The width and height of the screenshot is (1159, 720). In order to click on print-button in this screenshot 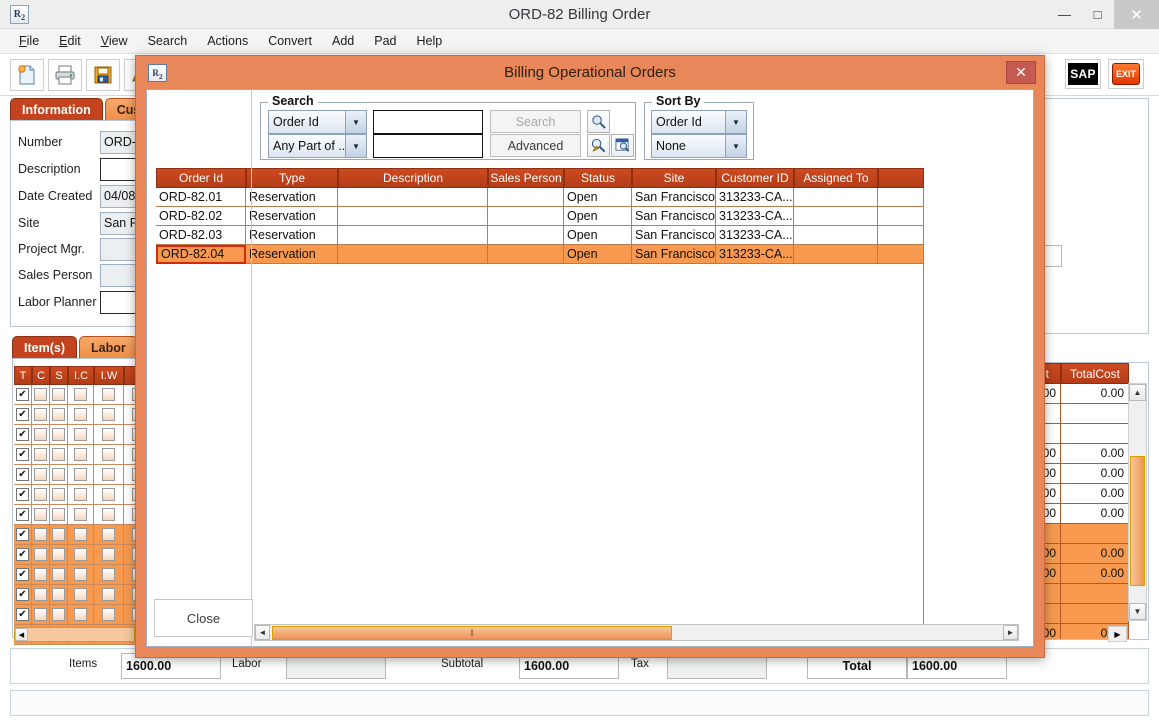, I will do `click(65, 74)`.